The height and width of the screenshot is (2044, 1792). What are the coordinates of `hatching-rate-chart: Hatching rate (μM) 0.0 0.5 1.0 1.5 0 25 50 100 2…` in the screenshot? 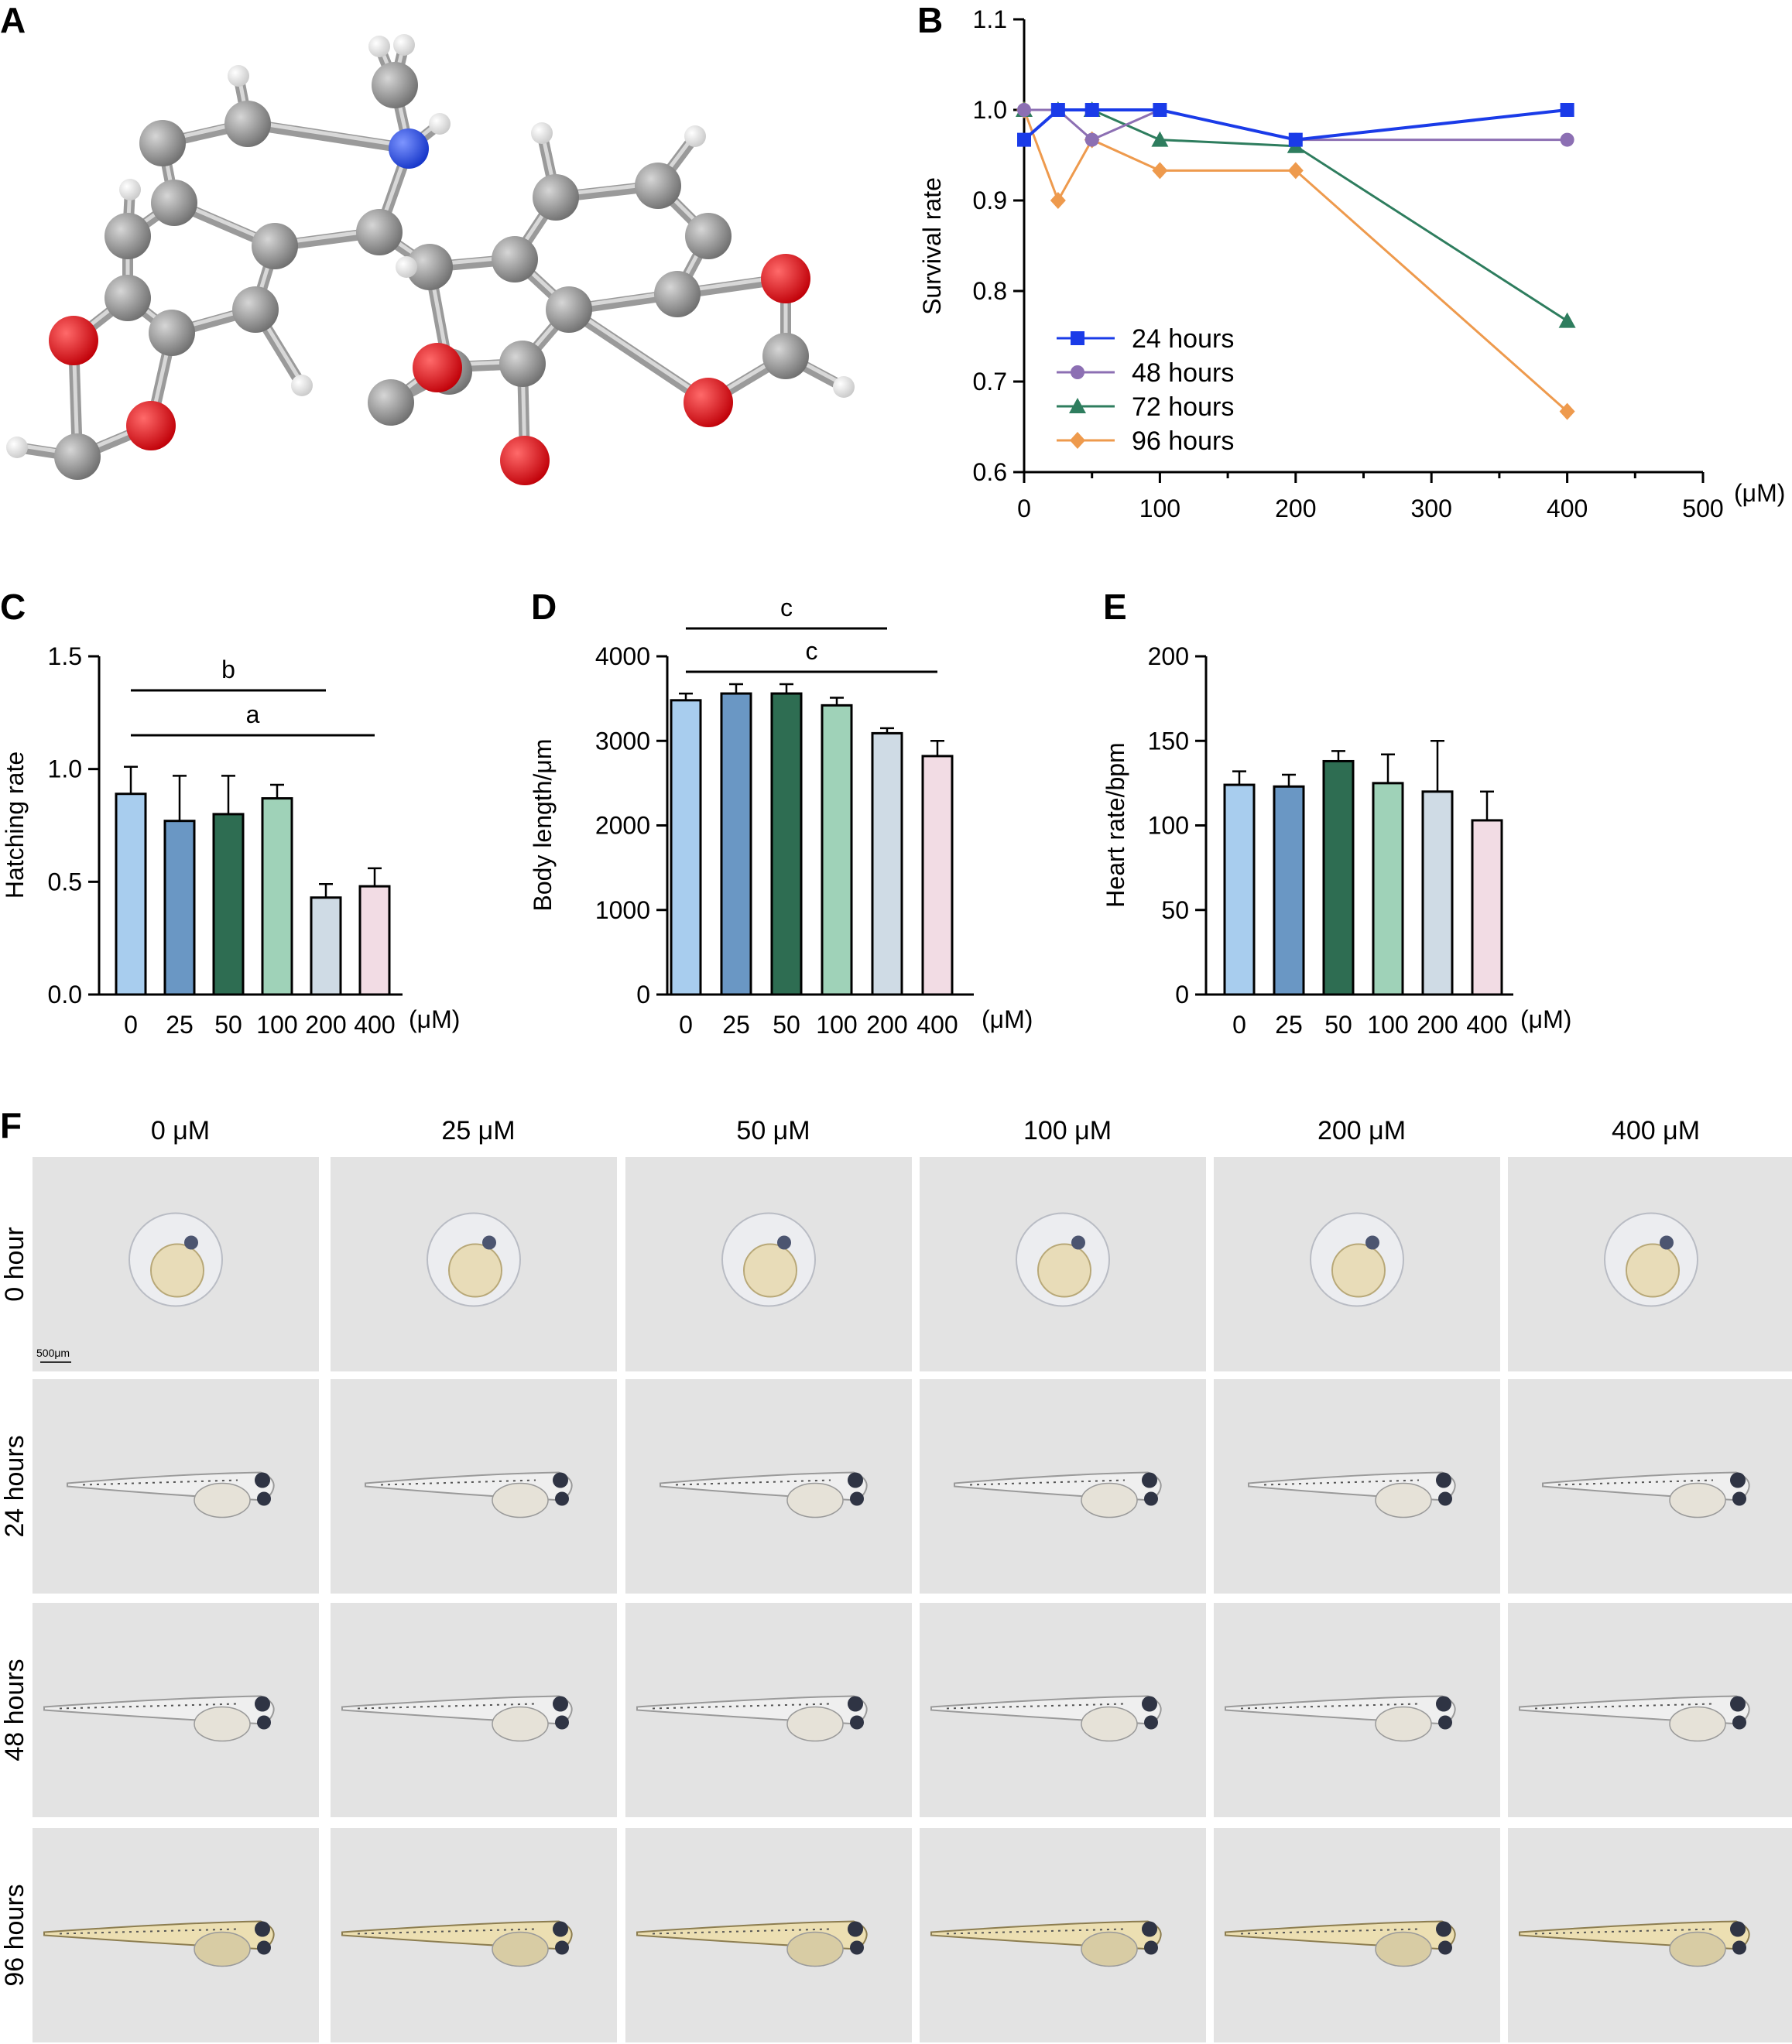 It's located at (230, 840).